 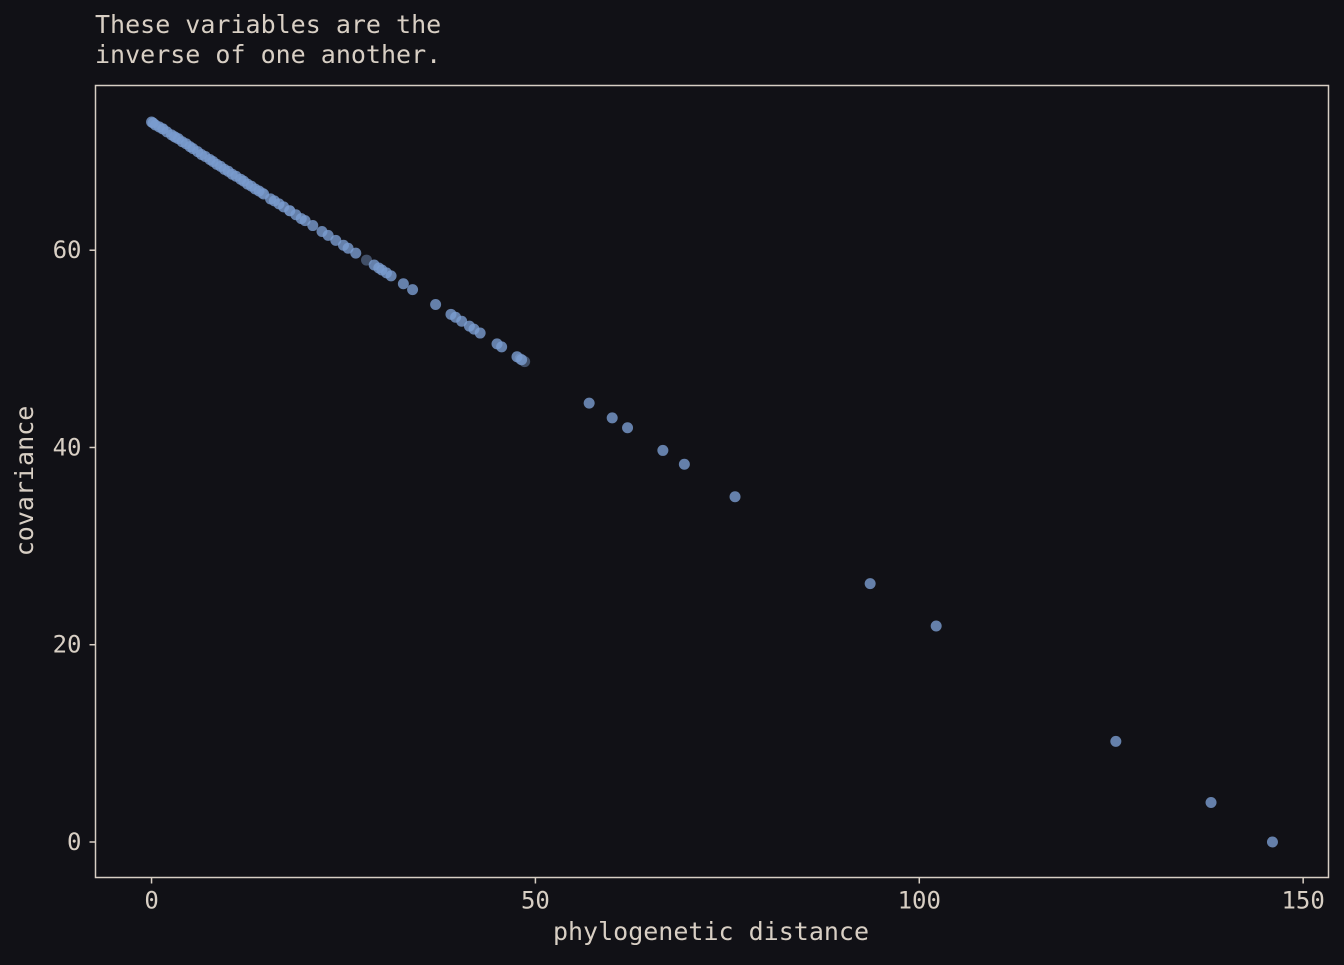 I want to click on x-axis-ticks: 0 50 100 150, so click(x=734, y=896).